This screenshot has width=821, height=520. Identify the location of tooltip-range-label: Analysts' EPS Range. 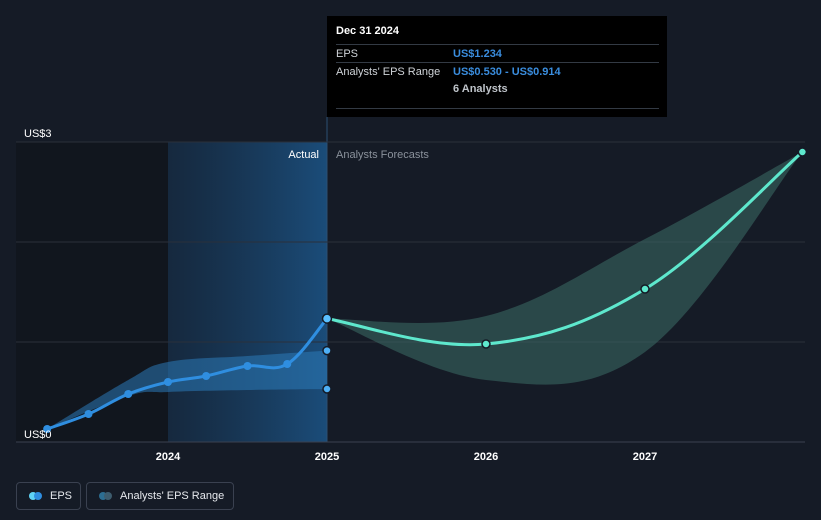
(388, 71).